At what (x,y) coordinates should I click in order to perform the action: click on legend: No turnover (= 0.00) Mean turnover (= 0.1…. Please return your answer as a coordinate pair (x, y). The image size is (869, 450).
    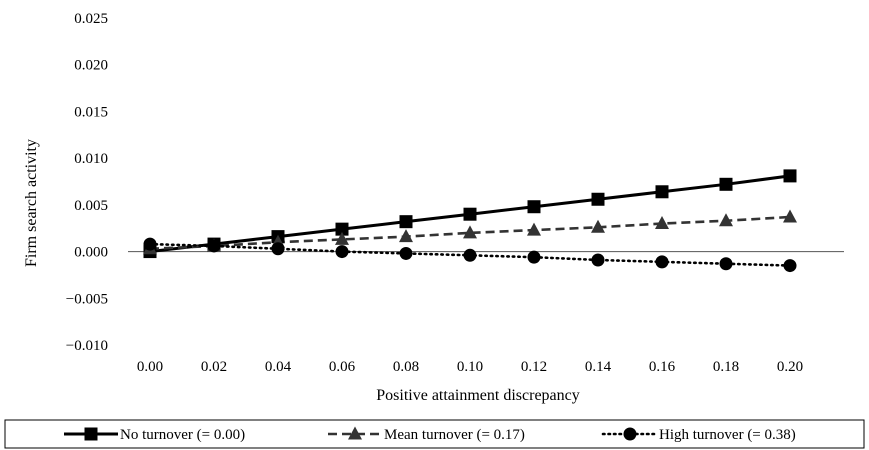
    Looking at the image, I should click on (434, 434).